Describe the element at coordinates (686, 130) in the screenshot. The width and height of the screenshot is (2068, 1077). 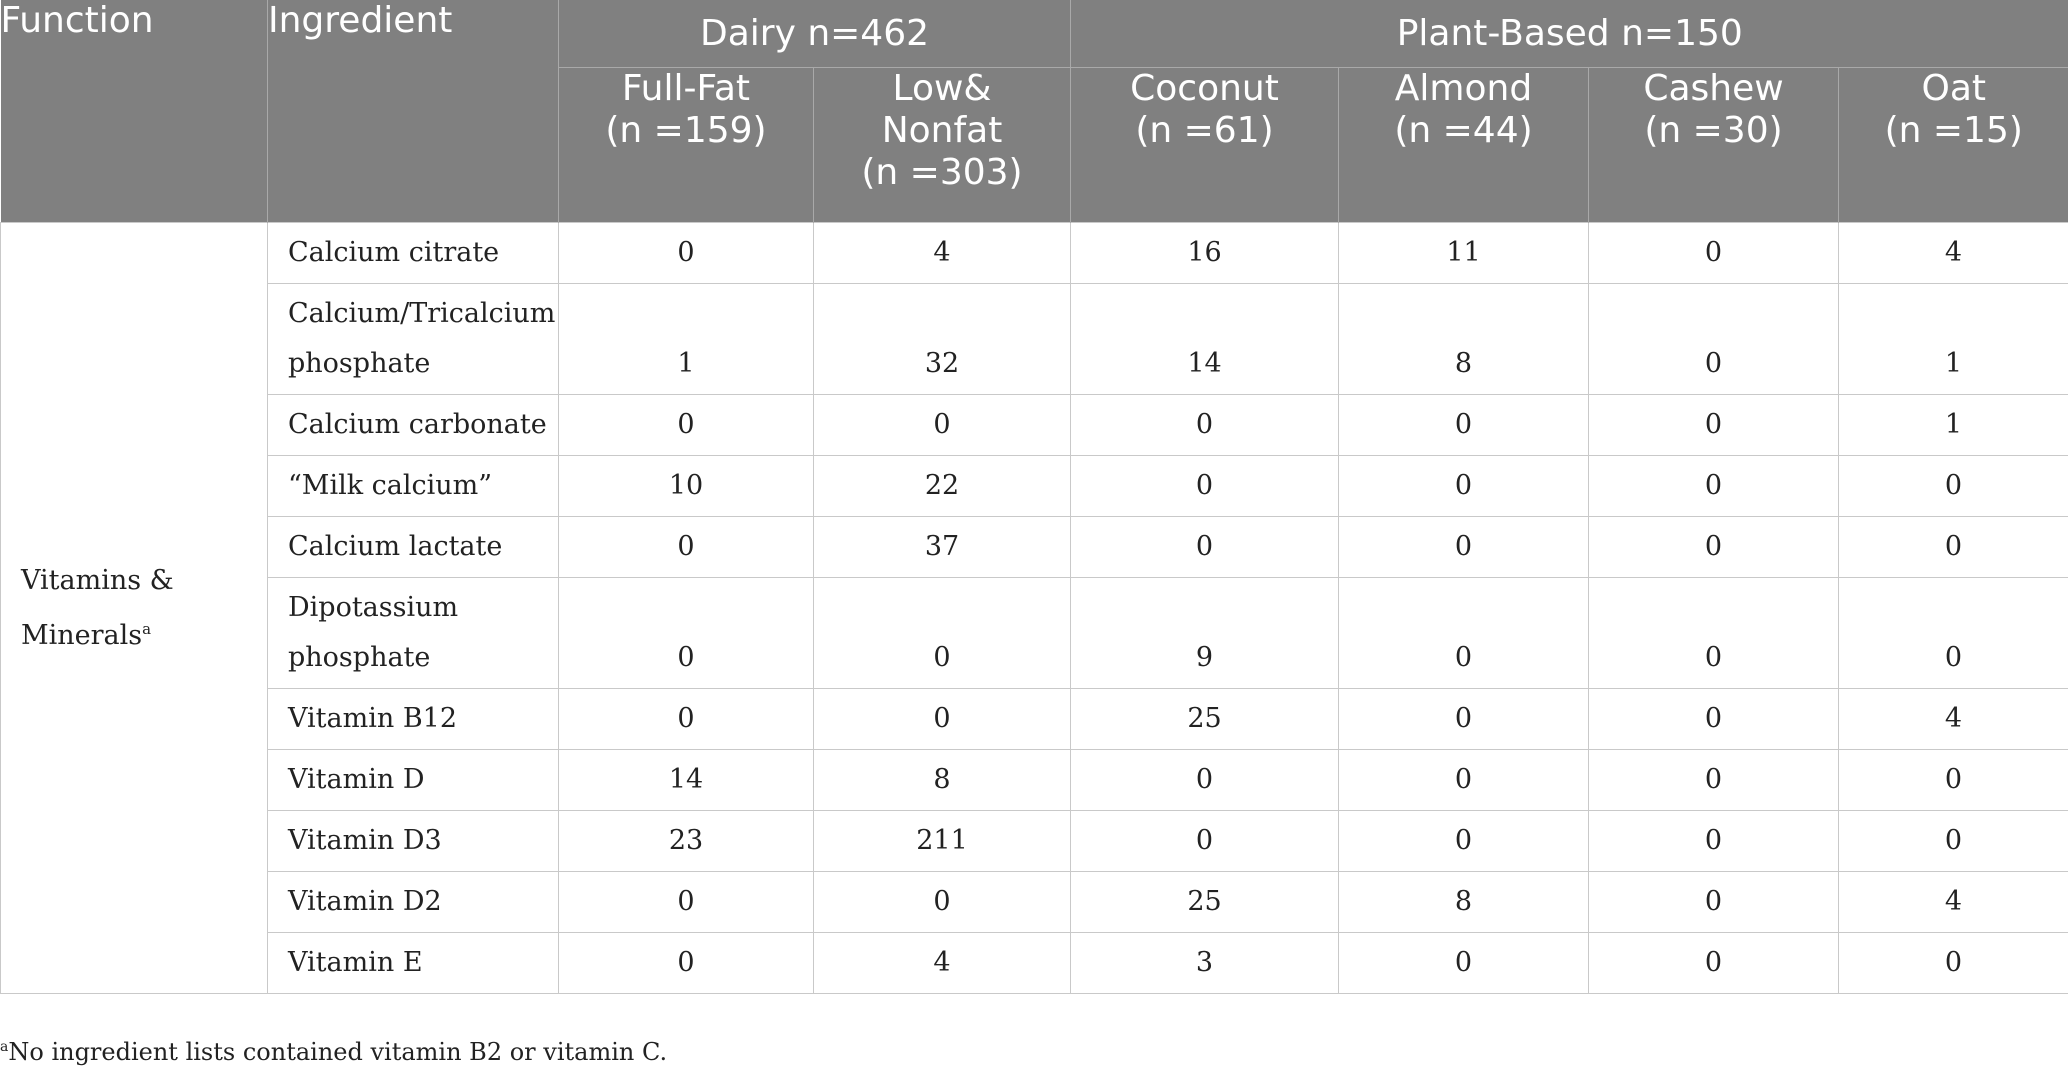
I see `column-header-line: (n =159)` at that location.